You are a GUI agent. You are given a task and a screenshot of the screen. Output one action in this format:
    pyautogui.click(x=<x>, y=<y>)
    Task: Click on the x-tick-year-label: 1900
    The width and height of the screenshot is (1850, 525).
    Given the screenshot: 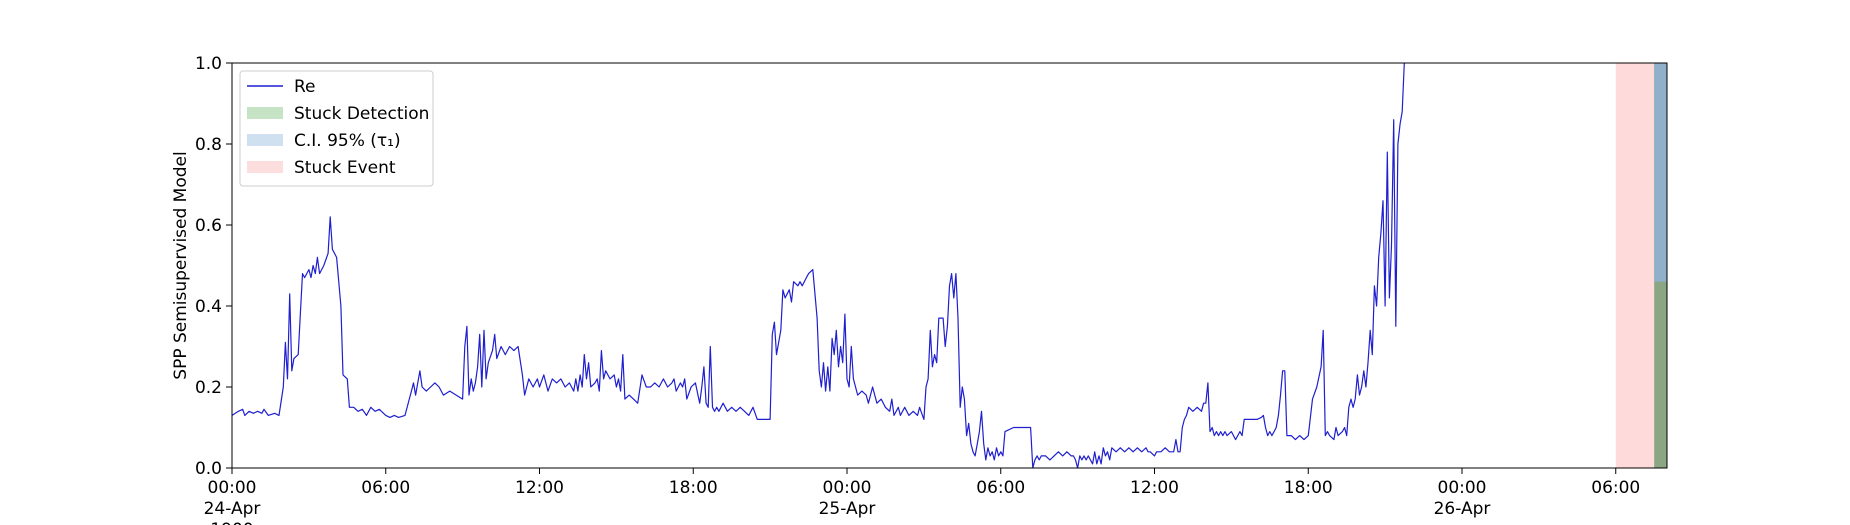 What is the action you would take?
    pyautogui.click(x=231, y=522)
    